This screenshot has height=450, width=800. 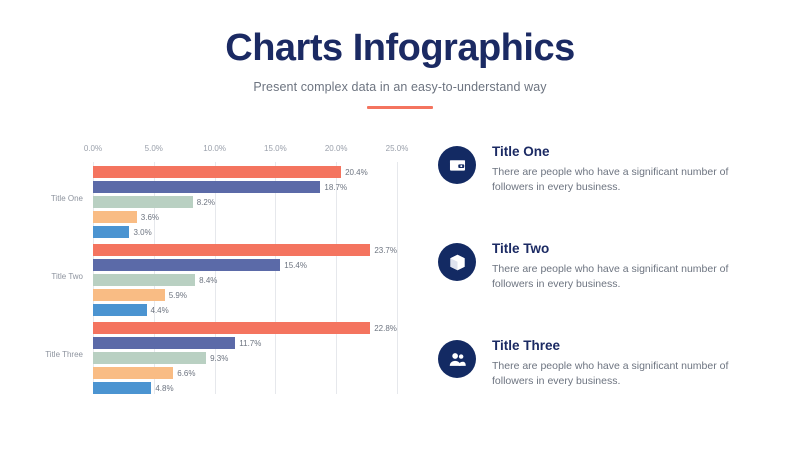 I want to click on bar-row: 18.7%, so click(x=245, y=187).